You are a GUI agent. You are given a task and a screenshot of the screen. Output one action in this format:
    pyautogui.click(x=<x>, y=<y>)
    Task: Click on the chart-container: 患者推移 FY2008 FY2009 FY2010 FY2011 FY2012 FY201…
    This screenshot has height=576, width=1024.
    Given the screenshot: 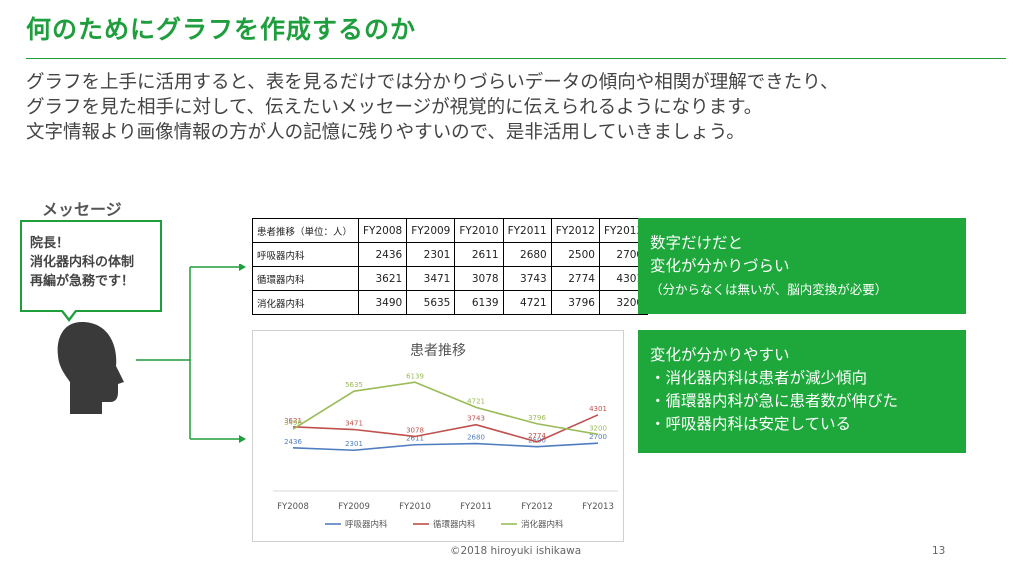 What is the action you would take?
    pyautogui.click(x=438, y=436)
    